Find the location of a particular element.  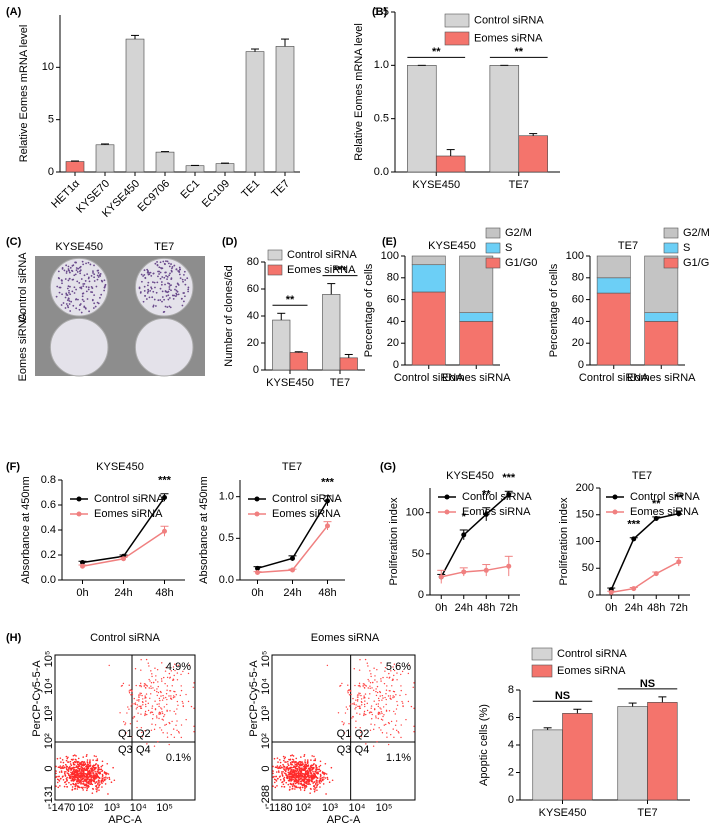

panel-letter: (E) is located at coordinates (389, 242).